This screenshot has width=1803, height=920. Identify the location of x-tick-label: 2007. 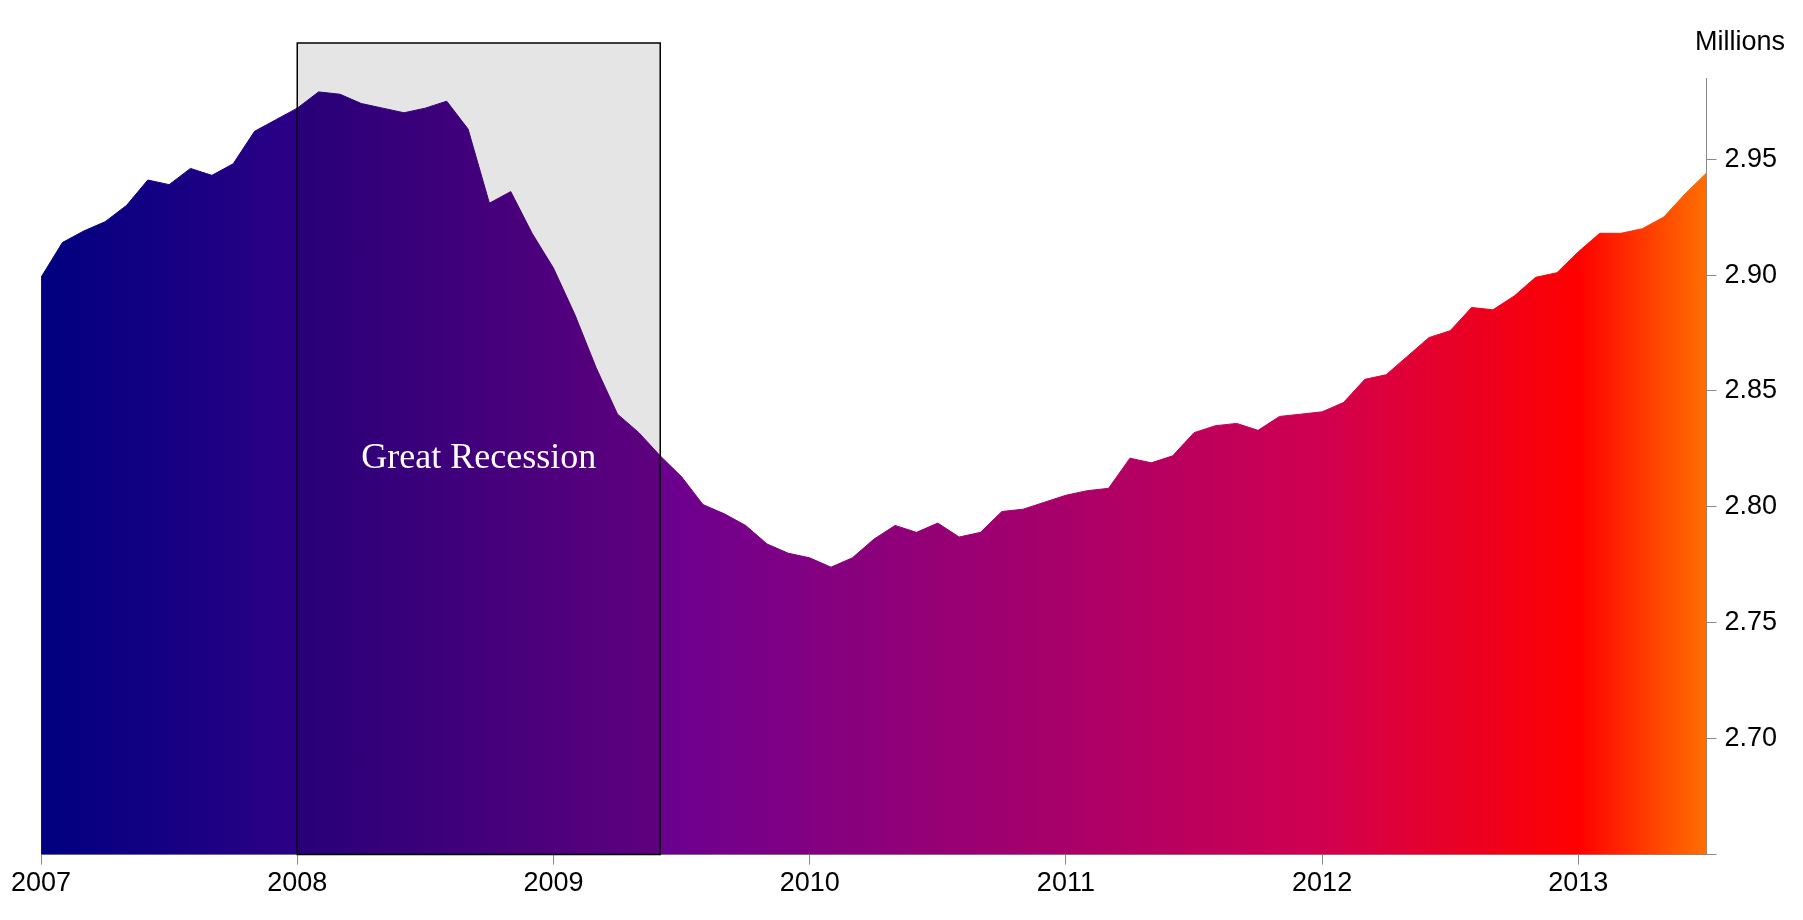
(41, 882).